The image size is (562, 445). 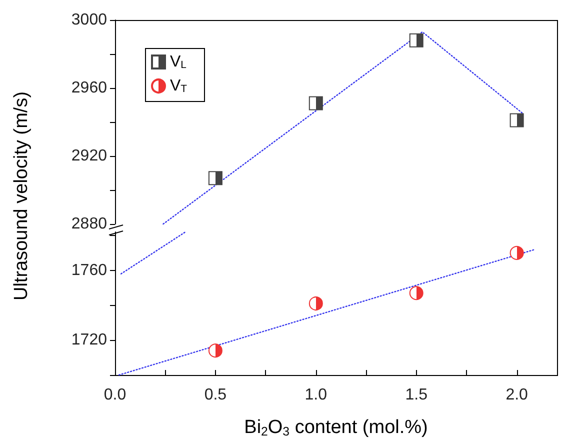 What do you see at coordinates (89, 340) in the screenshot?
I see `y-tick-label: 1720` at bounding box center [89, 340].